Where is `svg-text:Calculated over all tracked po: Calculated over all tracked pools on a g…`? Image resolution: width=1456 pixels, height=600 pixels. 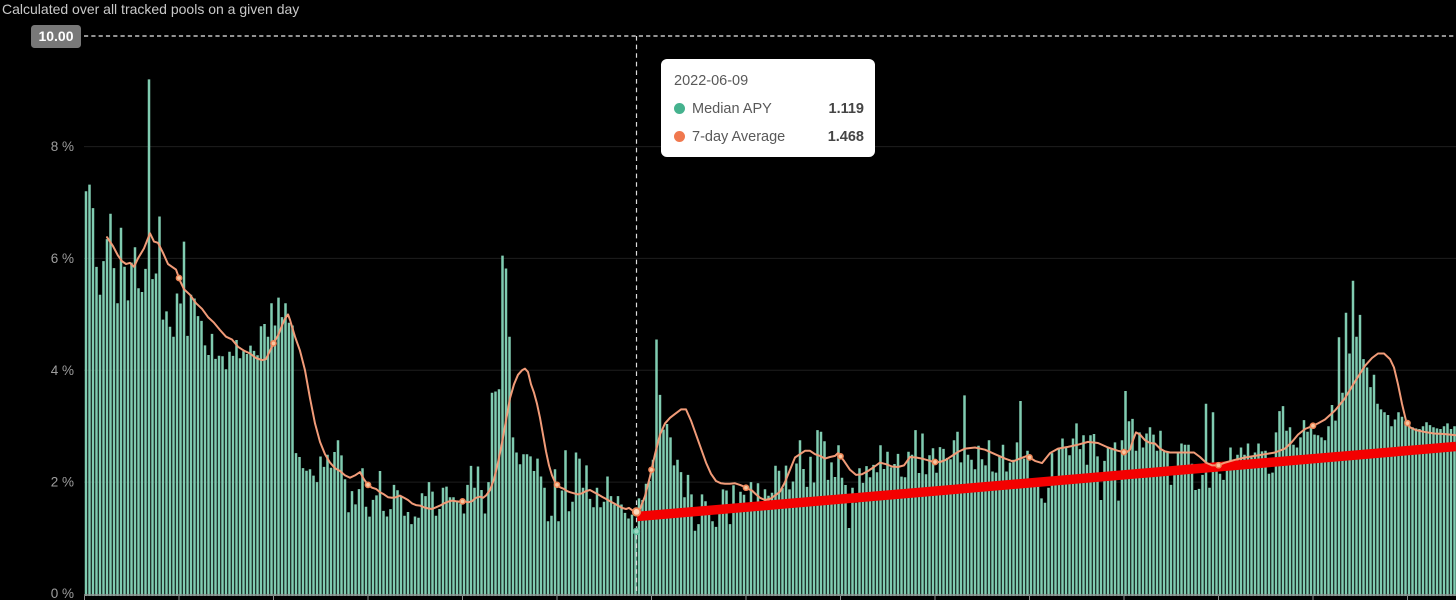 svg-text:Calculated over all tracked po: Calculated over all tracked pools on a g… is located at coordinates (150, 9).